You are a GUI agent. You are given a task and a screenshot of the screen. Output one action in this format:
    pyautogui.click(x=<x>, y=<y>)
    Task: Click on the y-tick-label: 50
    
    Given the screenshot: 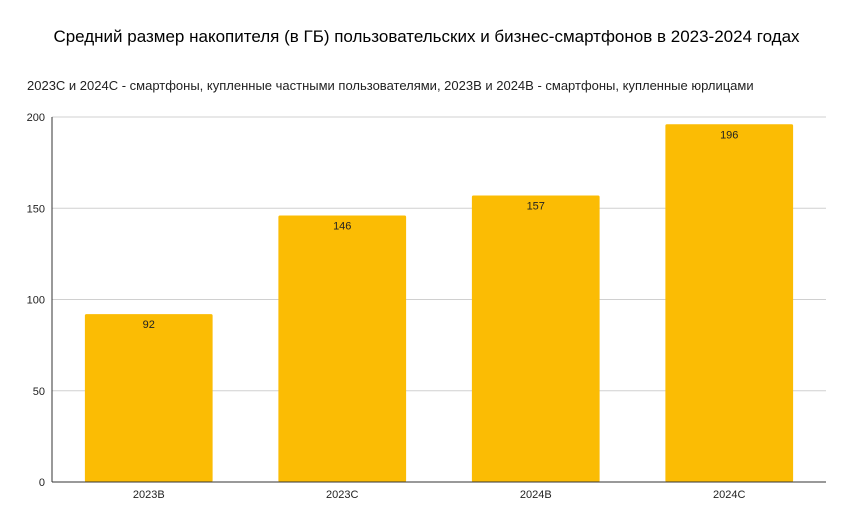 What is the action you would take?
    pyautogui.click(x=39, y=392)
    